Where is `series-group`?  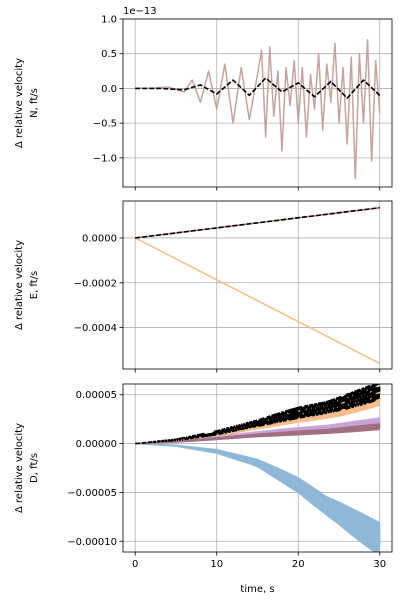
series-group is located at coordinates (258, 109).